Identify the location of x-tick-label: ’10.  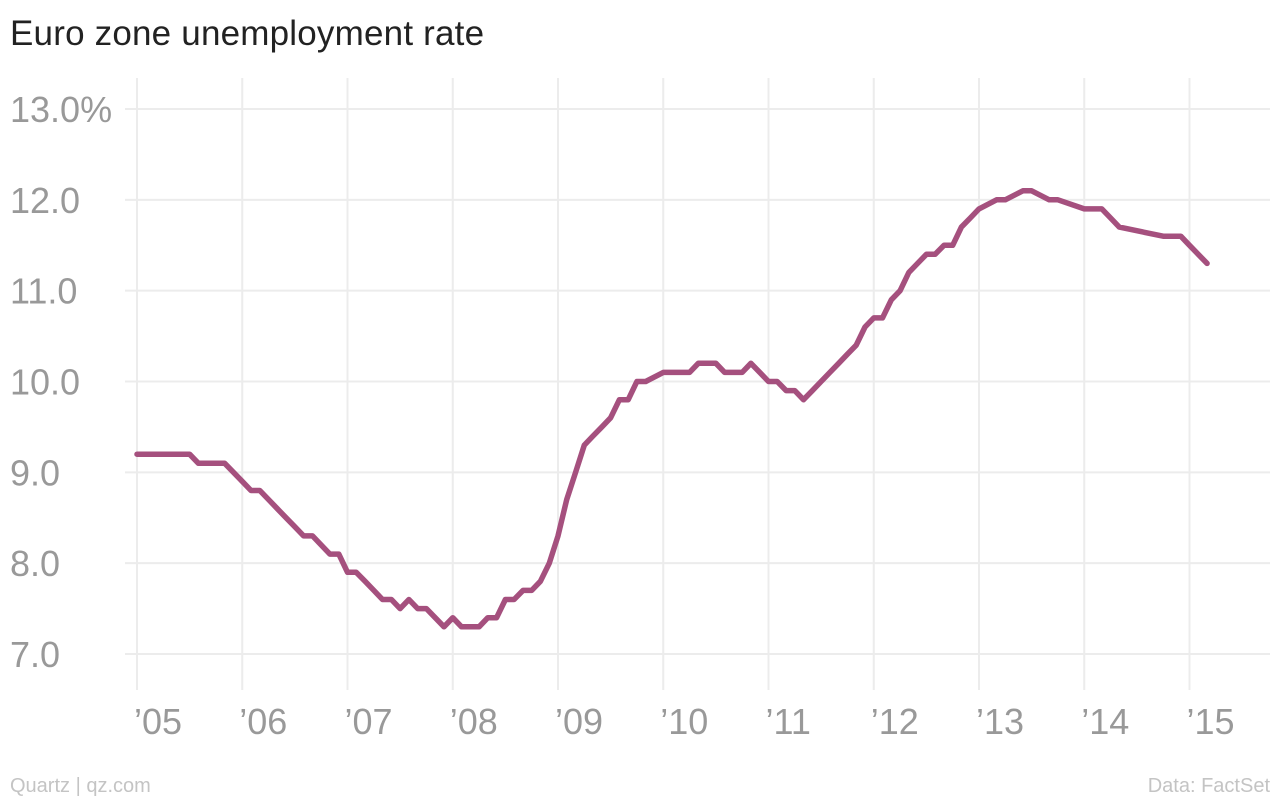
(684, 721).